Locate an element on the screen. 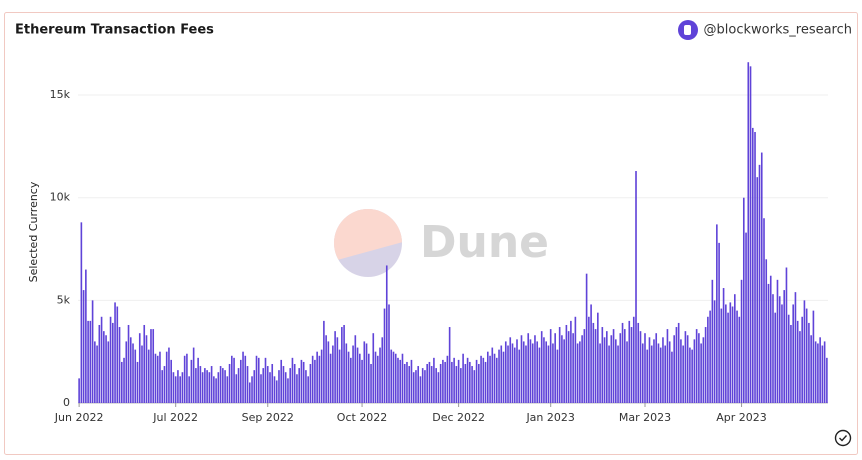 The width and height of the screenshot is (862, 460). x-tick-label: Oct 2022 is located at coordinates (362, 417).